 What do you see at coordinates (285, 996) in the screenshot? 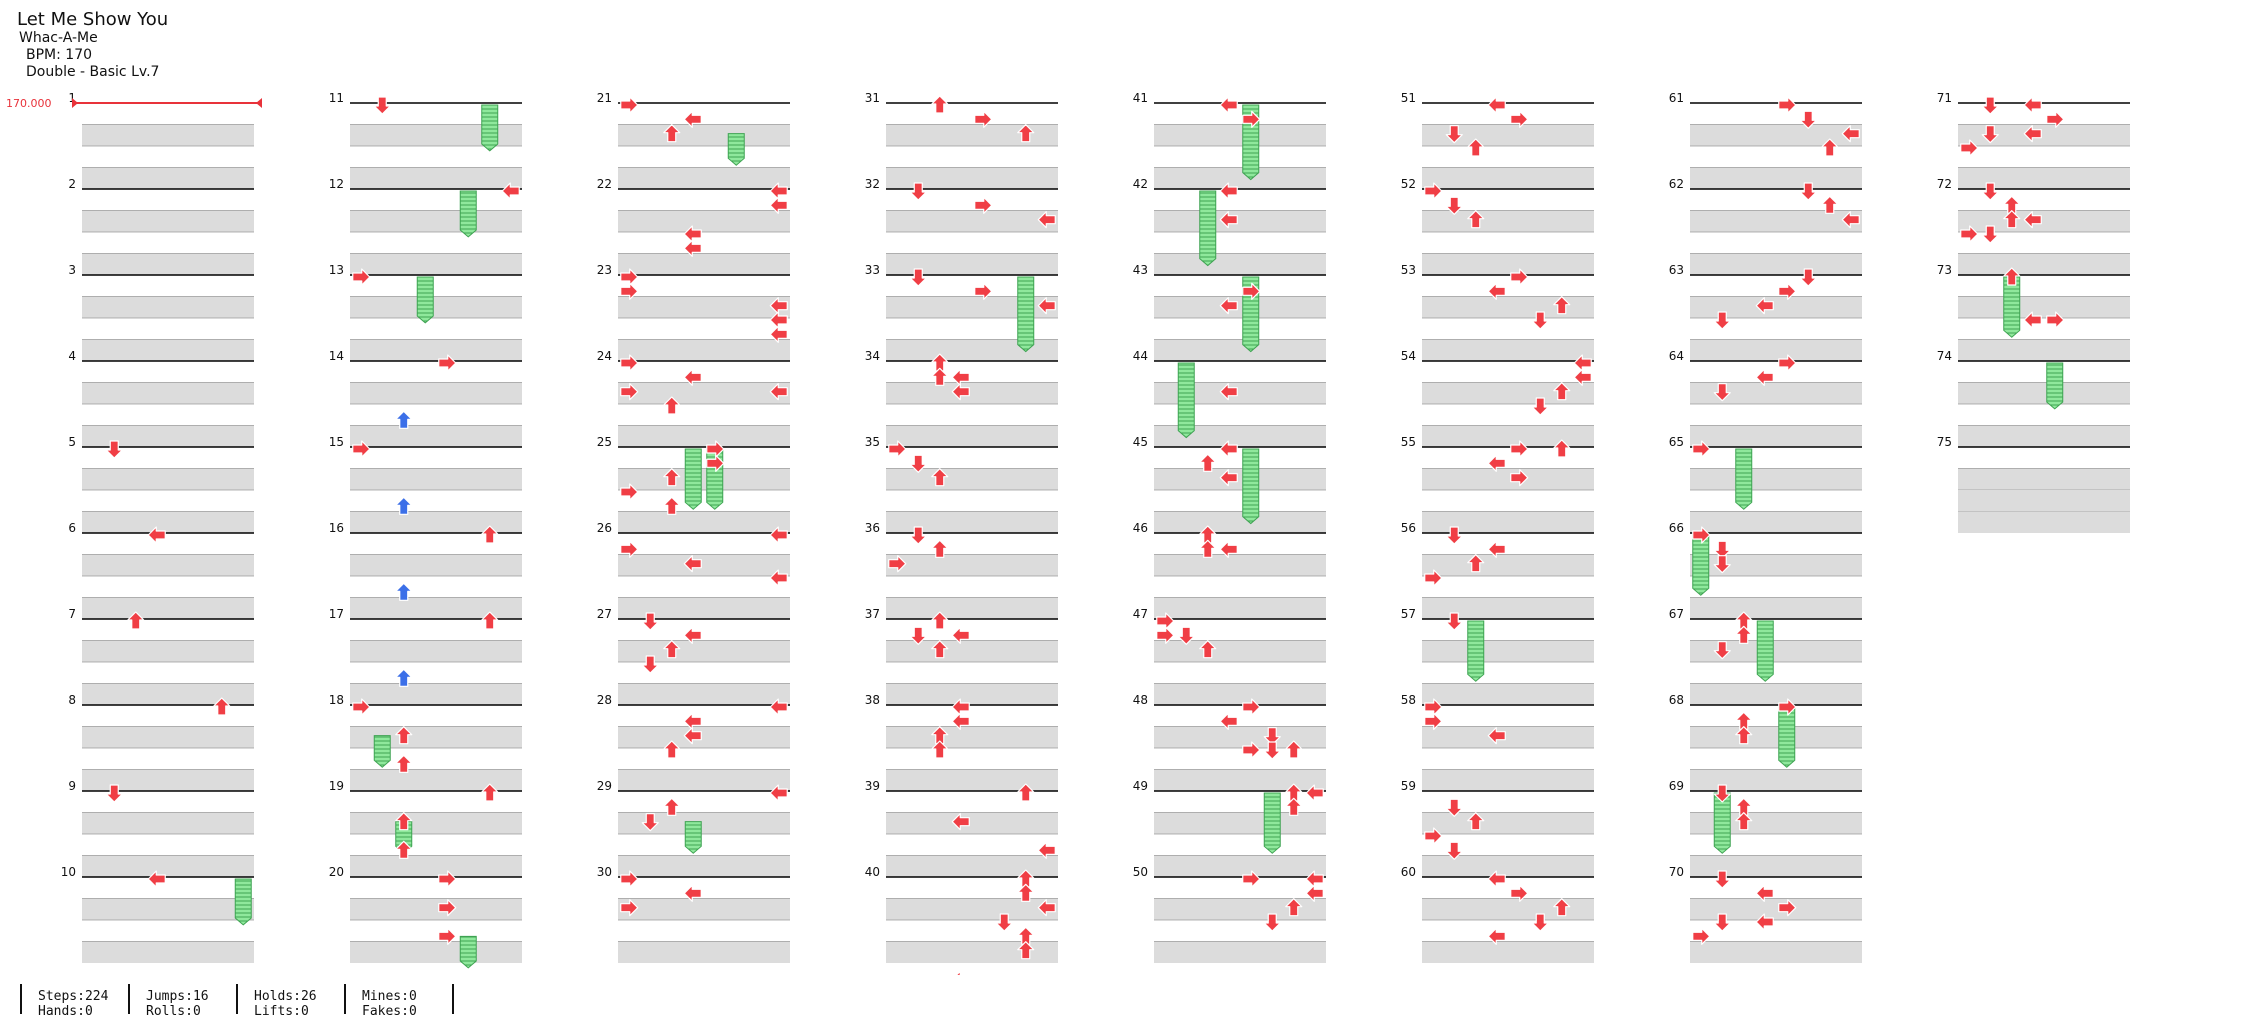
I see `stat-line: Holds:26` at bounding box center [285, 996].